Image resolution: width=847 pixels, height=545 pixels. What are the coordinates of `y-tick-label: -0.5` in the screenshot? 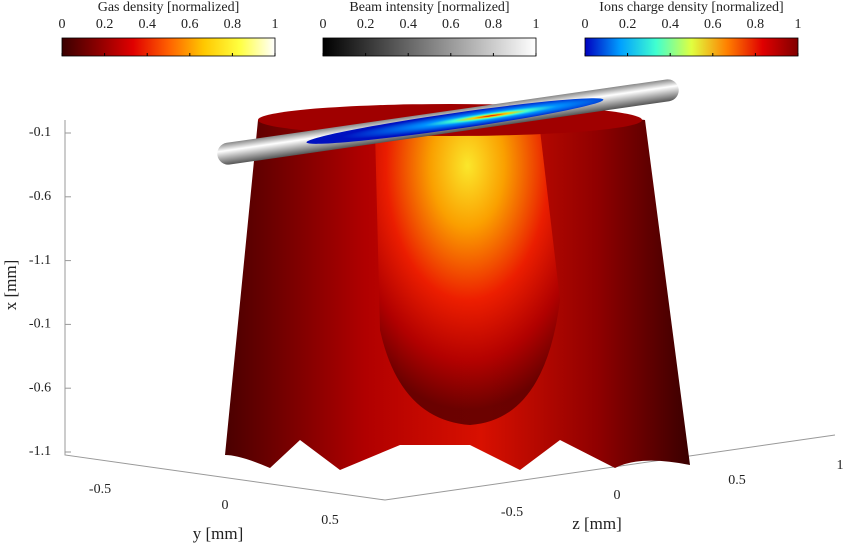 It's located at (100, 489).